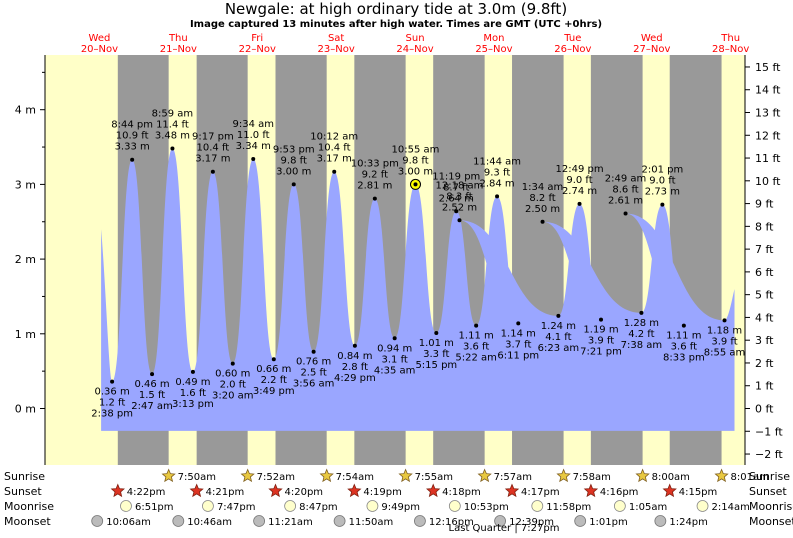 This screenshot has width=793, height=538. I want to click on moonset-time: 1:24pm, so click(688, 522).